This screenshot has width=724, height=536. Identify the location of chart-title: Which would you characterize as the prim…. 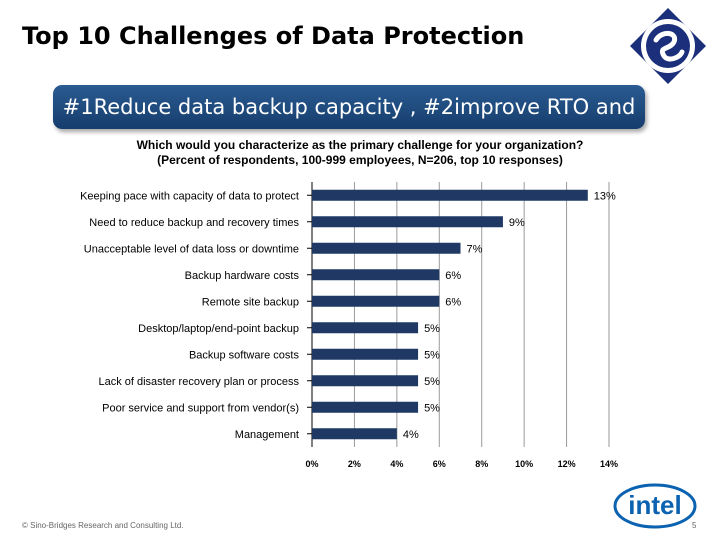
(360, 145).